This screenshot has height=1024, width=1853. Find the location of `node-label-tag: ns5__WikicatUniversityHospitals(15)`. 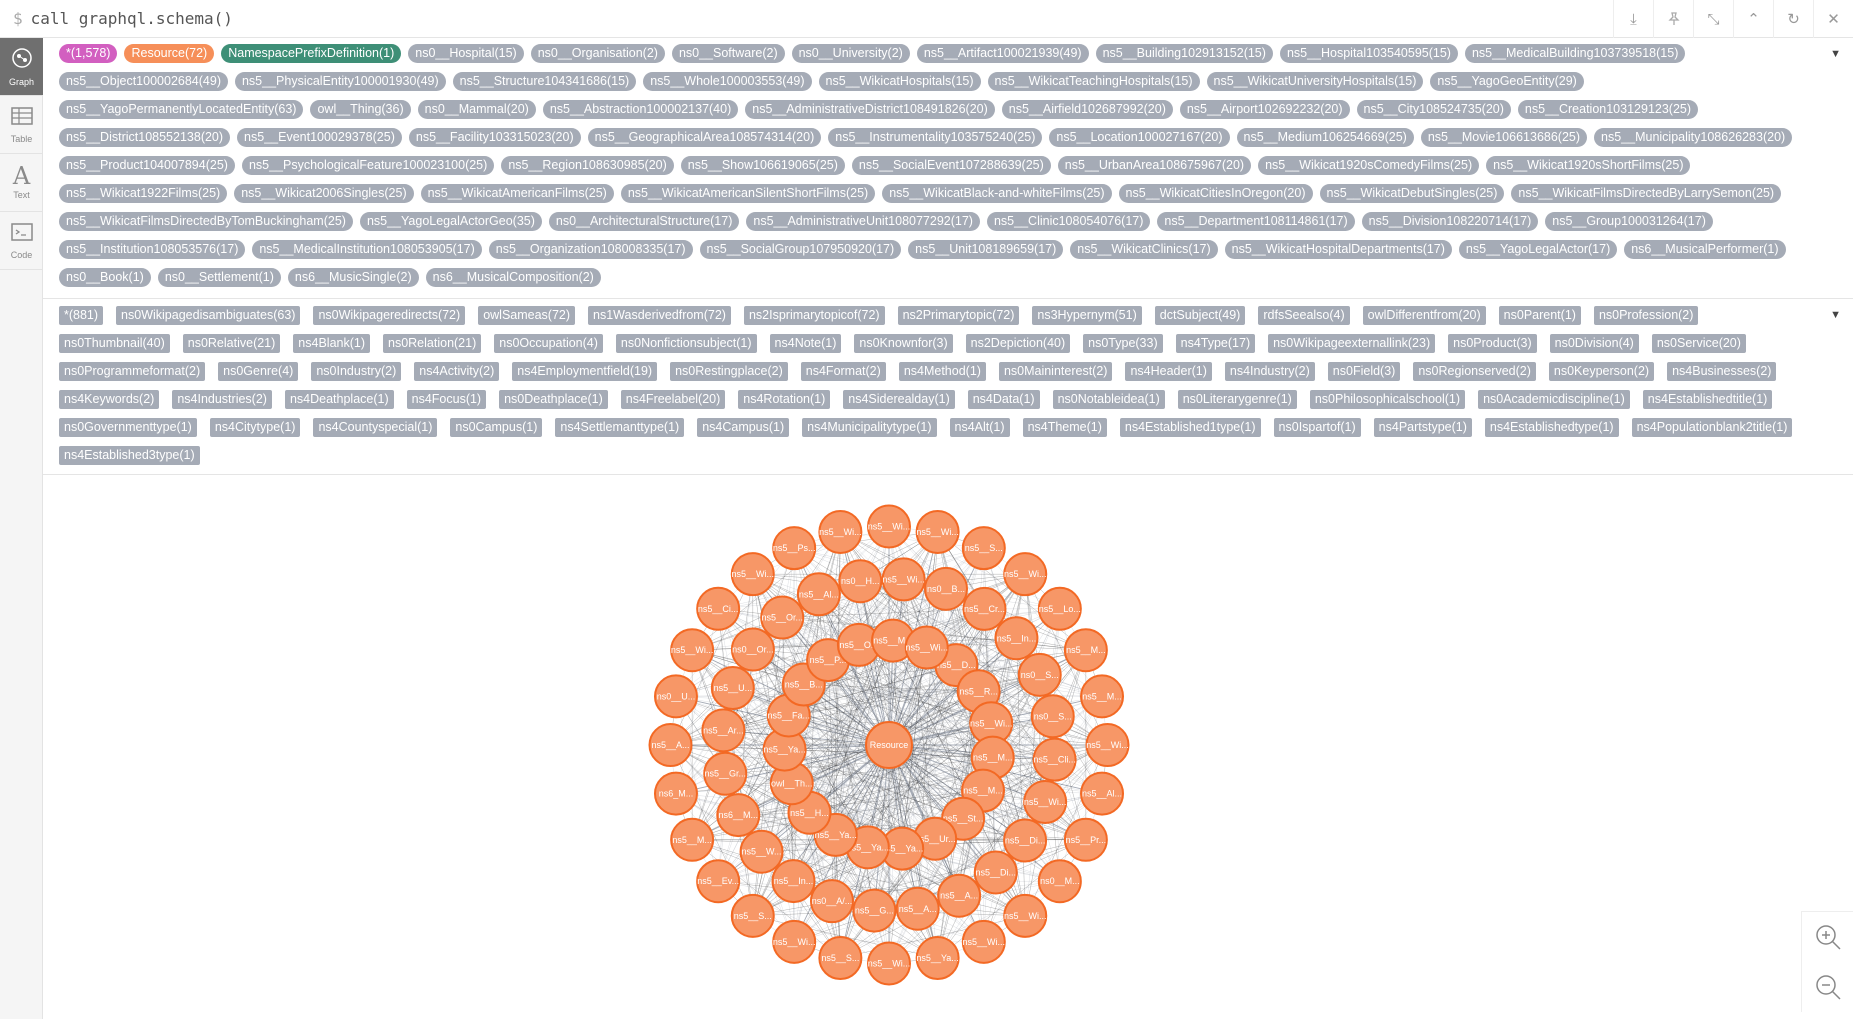

node-label-tag: ns5__WikicatUniversityHospitals(15) is located at coordinates (1315, 81).